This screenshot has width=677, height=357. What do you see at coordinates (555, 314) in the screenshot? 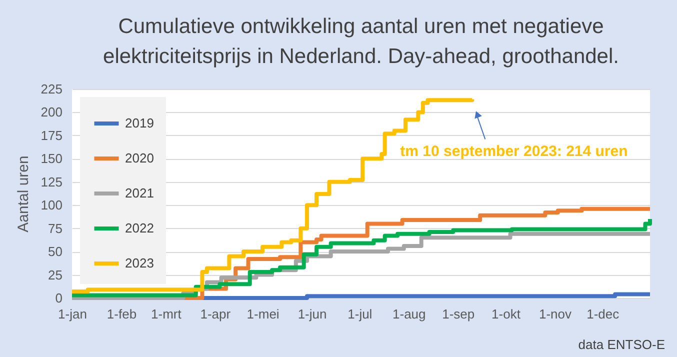
I see `x-tick-label: 1-nov` at bounding box center [555, 314].